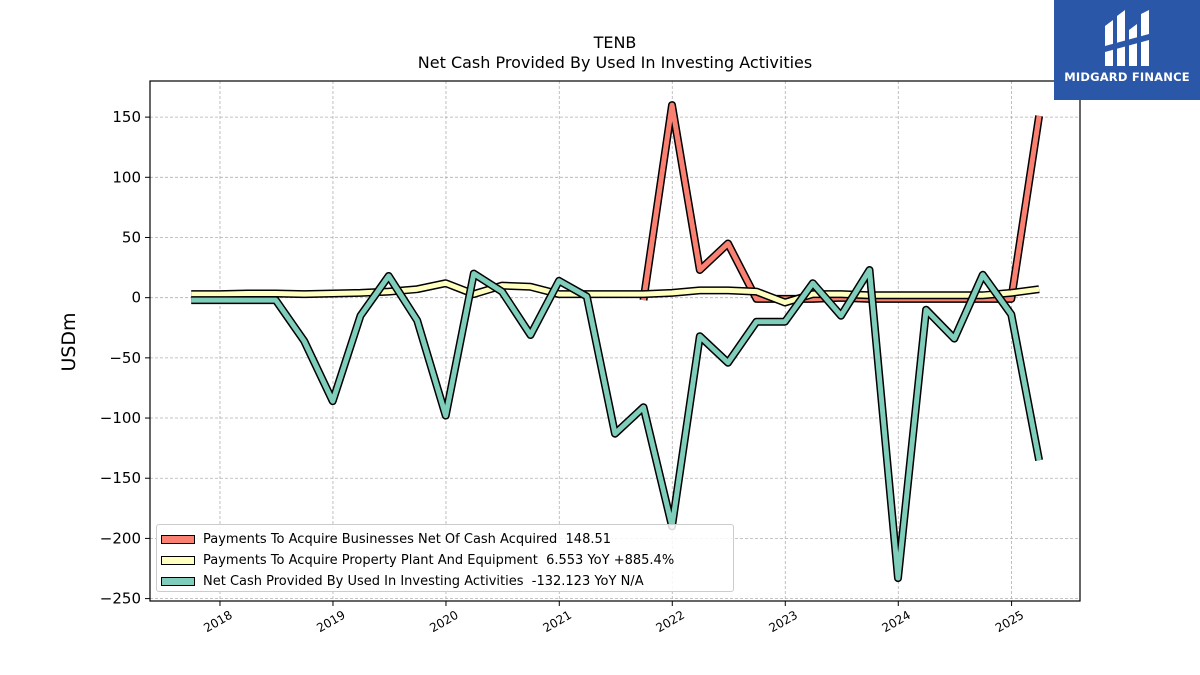  Describe the element at coordinates (131, 237) in the screenshot. I see `y-tick-label: 50` at that location.